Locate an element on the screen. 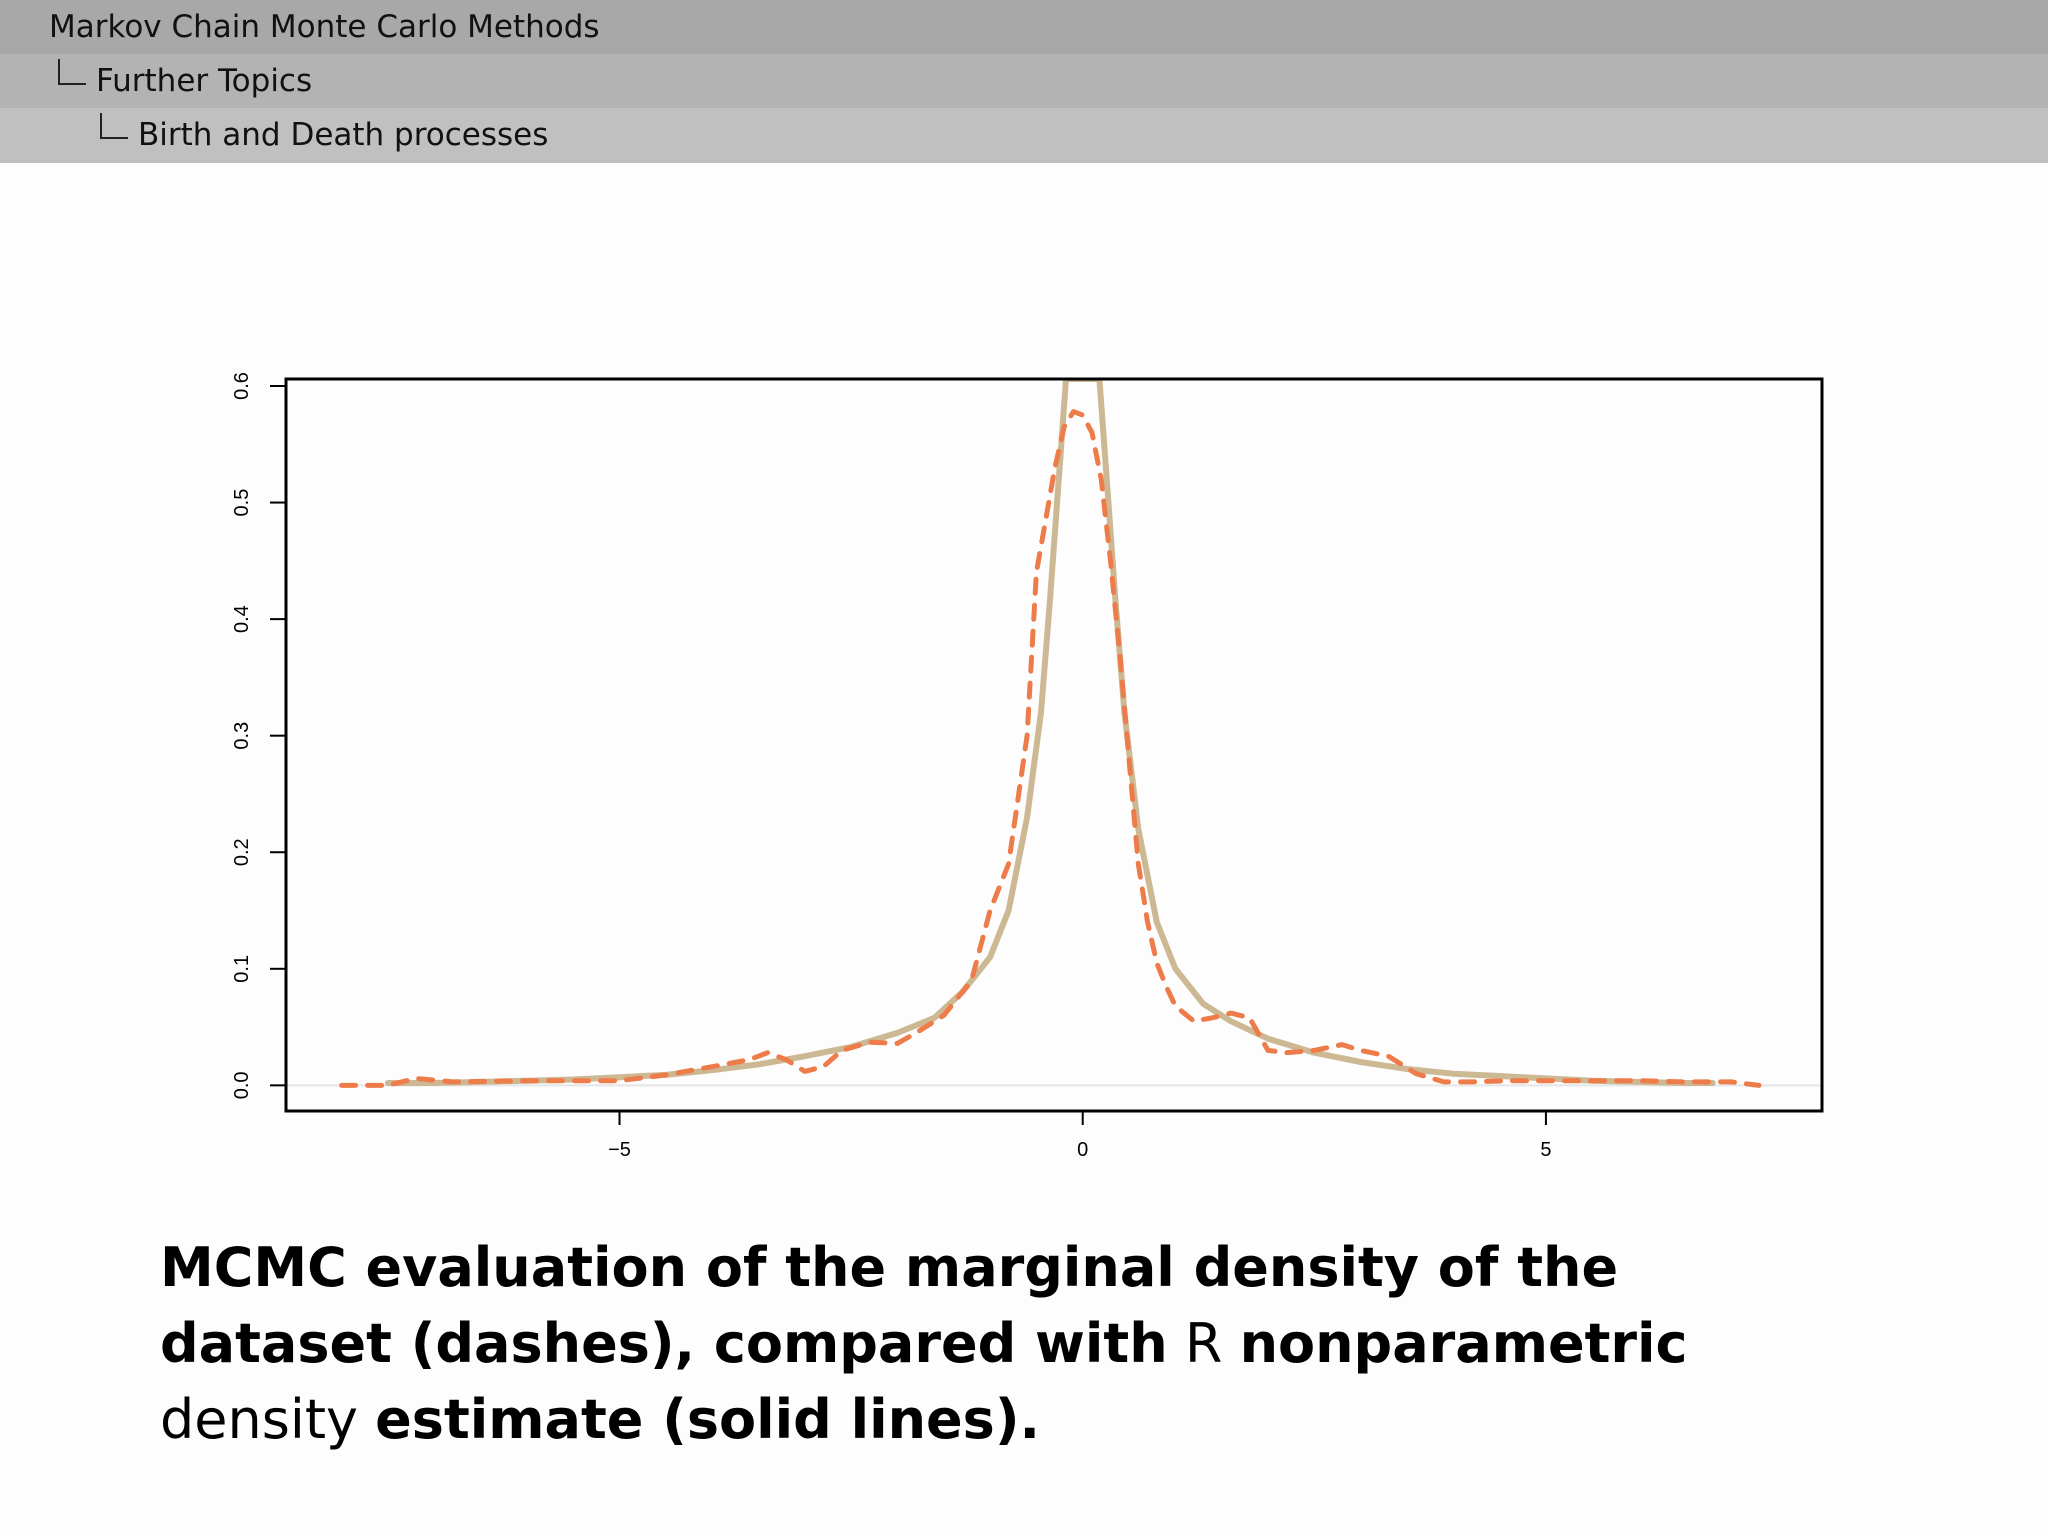 The width and height of the screenshot is (2048, 1536). y-tick-label: 0.5 is located at coordinates (242, 503).